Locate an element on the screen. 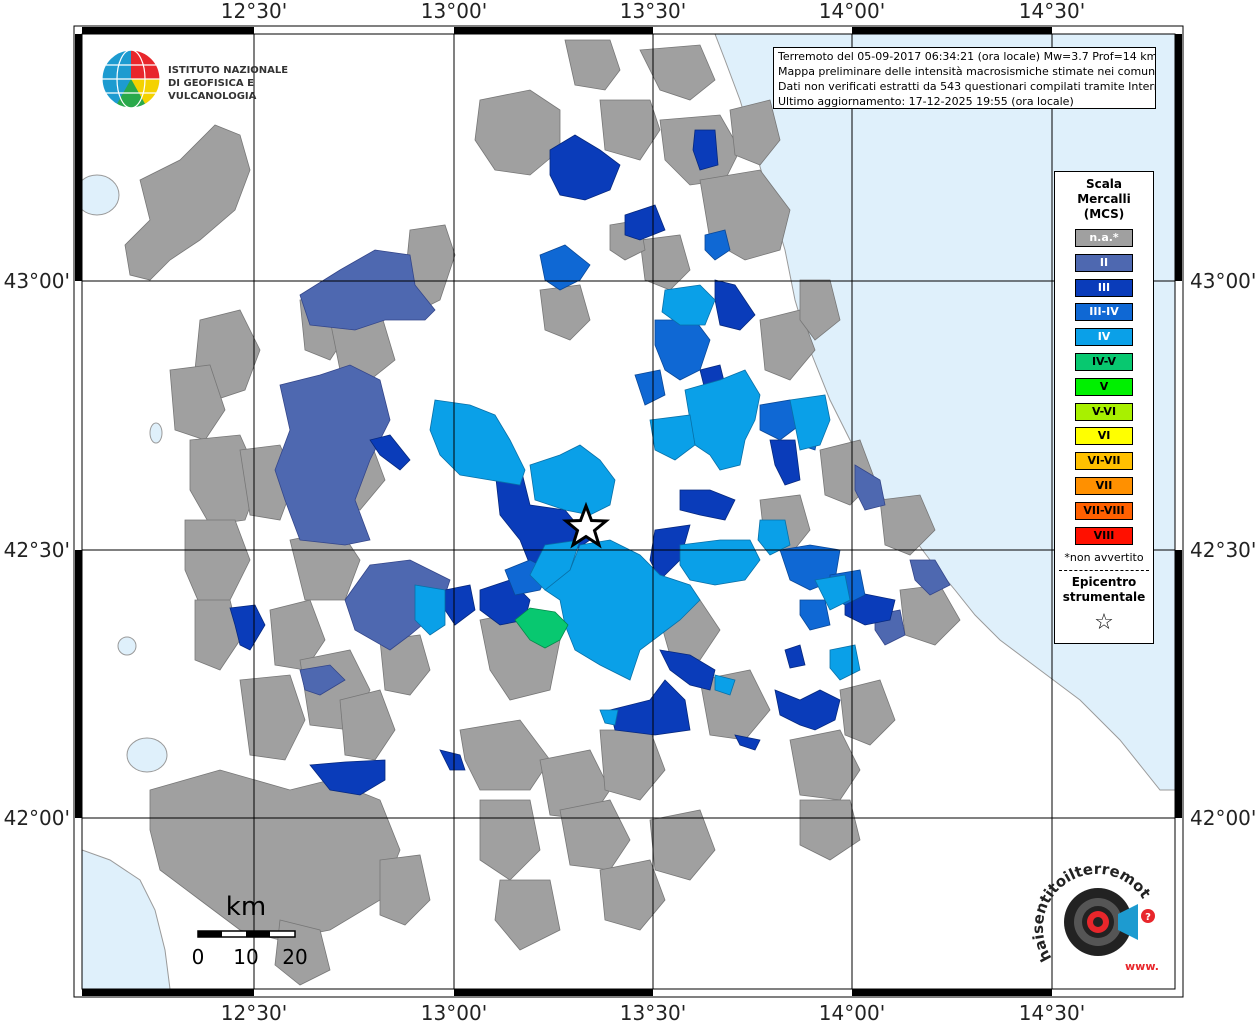  lon-label-bottom: 12°30' is located at coordinates (254, 1012).